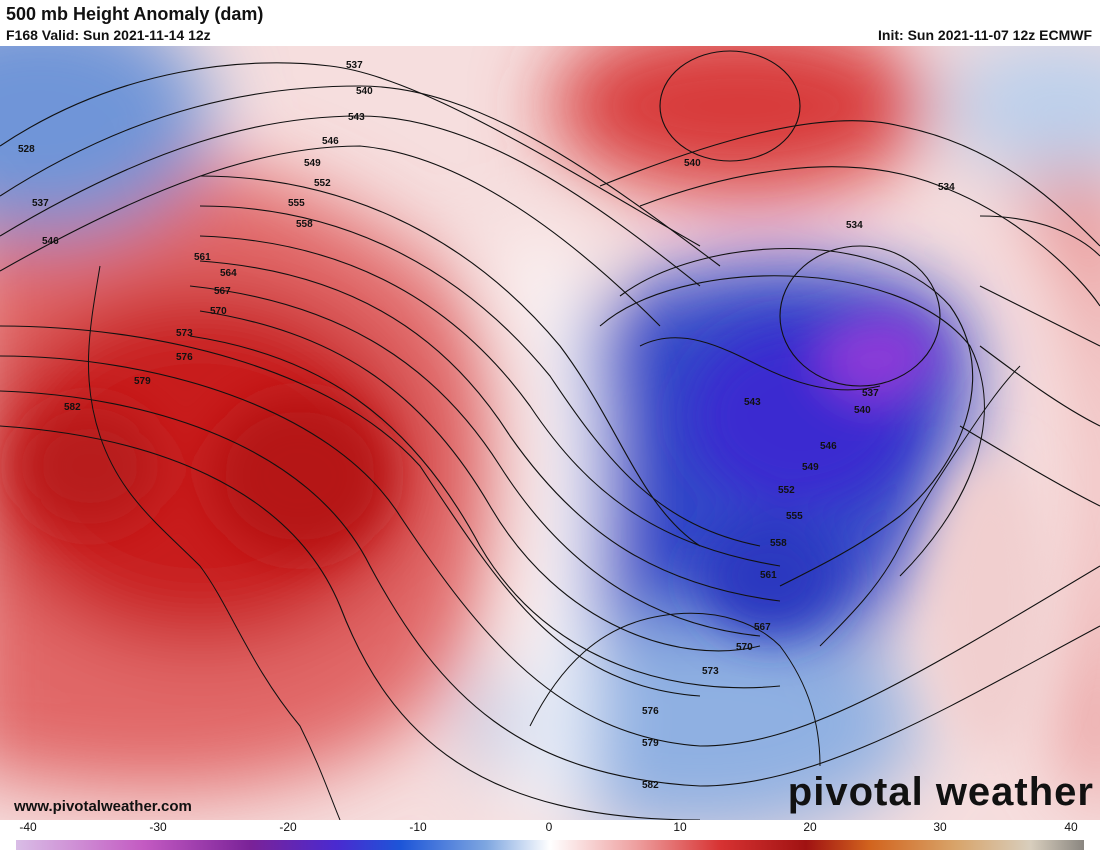  I want to click on colorbar-tick: -20, so click(288, 827).